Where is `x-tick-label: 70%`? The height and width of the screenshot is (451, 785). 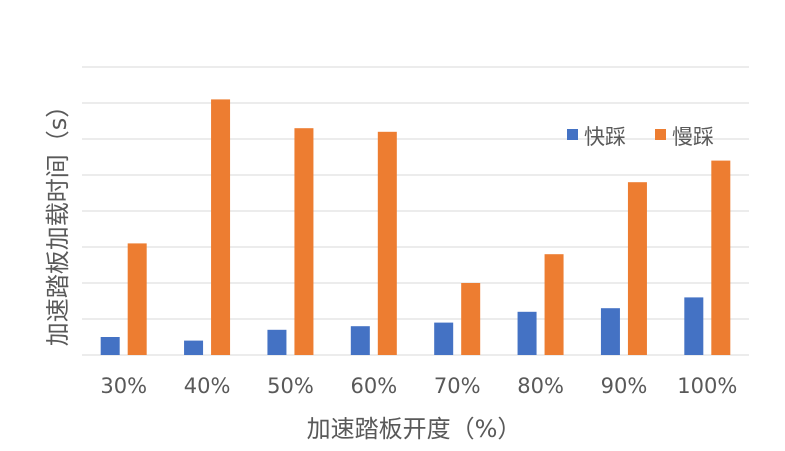 x-tick-label: 70% is located at coordinates (457, 386).